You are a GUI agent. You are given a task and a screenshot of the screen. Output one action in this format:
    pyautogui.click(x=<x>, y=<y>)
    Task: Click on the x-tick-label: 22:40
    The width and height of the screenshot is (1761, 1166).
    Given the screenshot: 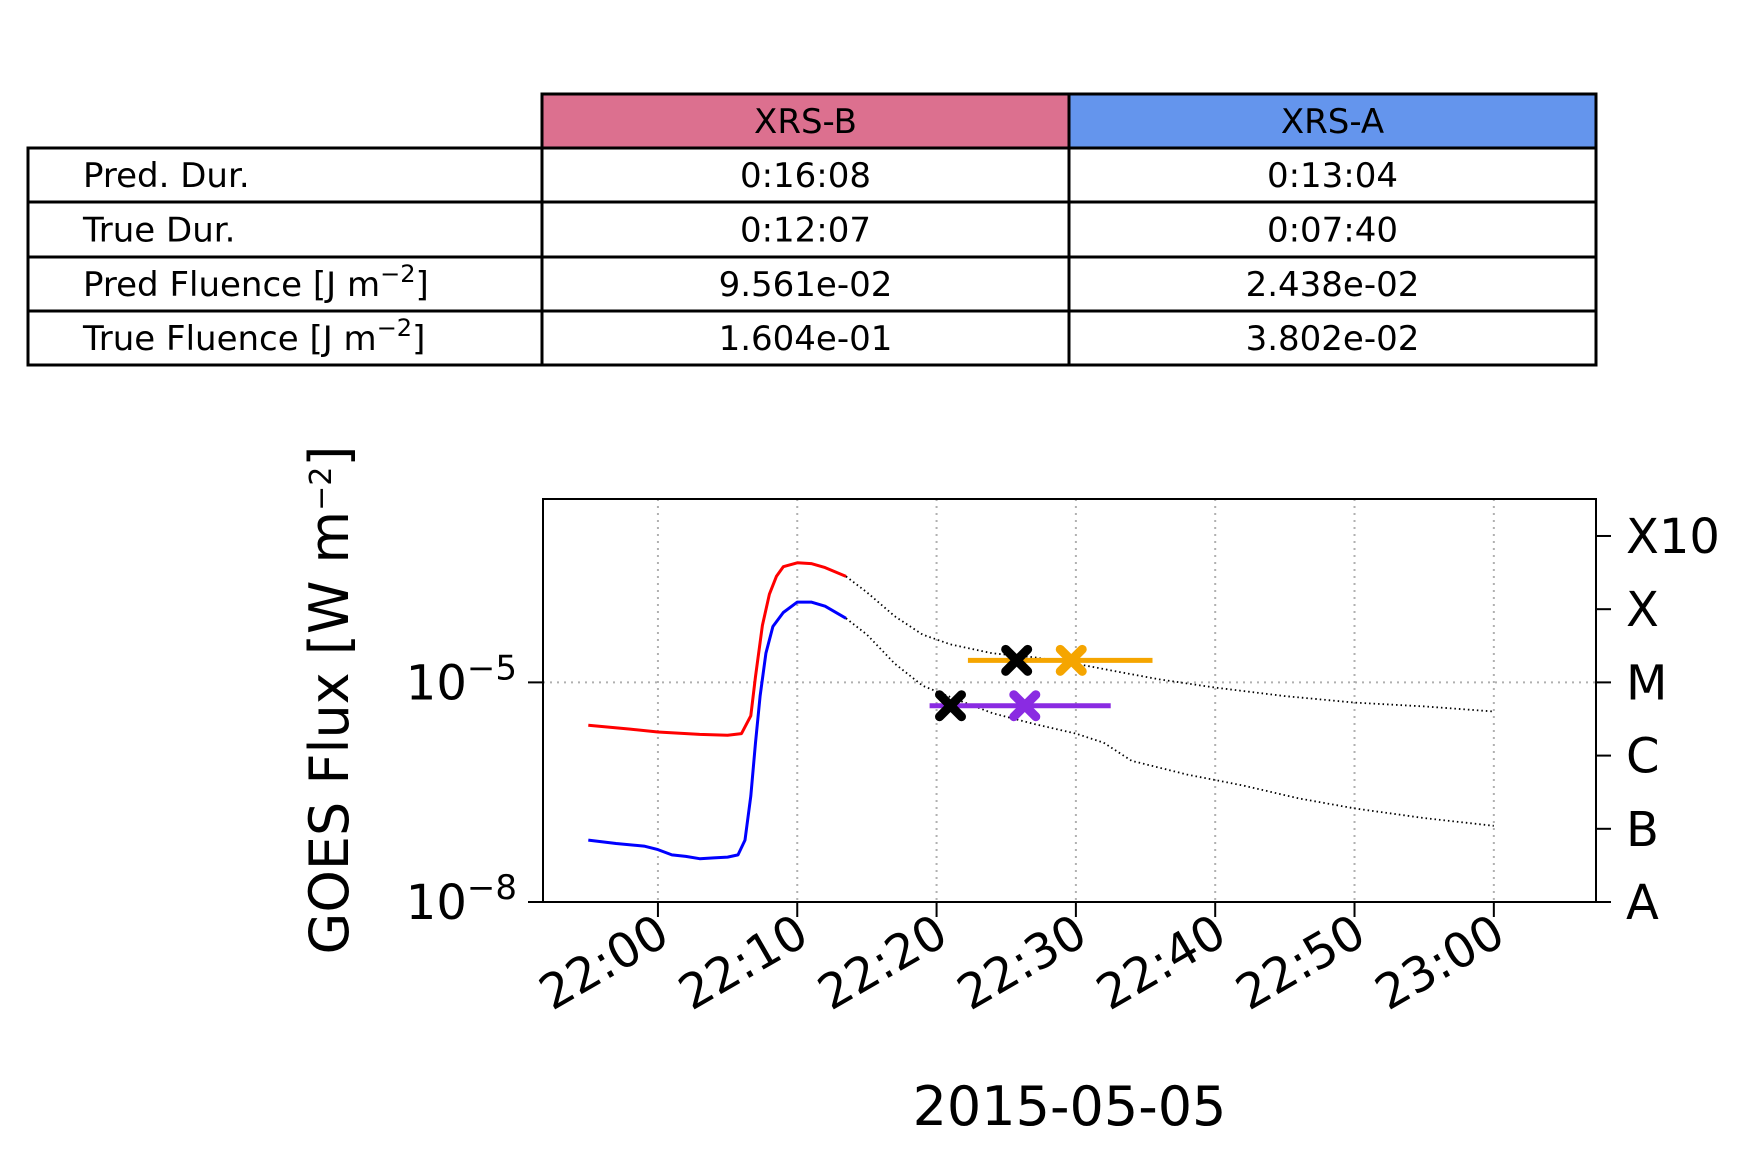 What is the action you would take?
    pyautogui.click(x=1161, y=963)
    